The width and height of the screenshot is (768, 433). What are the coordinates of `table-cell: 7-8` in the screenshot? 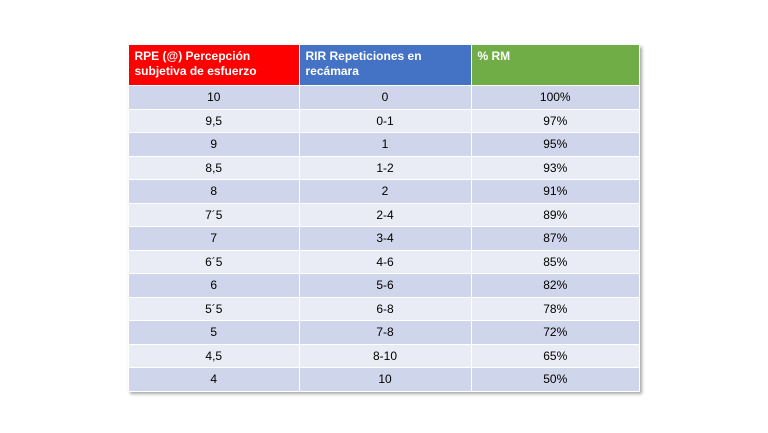 It's located at (385, 332).